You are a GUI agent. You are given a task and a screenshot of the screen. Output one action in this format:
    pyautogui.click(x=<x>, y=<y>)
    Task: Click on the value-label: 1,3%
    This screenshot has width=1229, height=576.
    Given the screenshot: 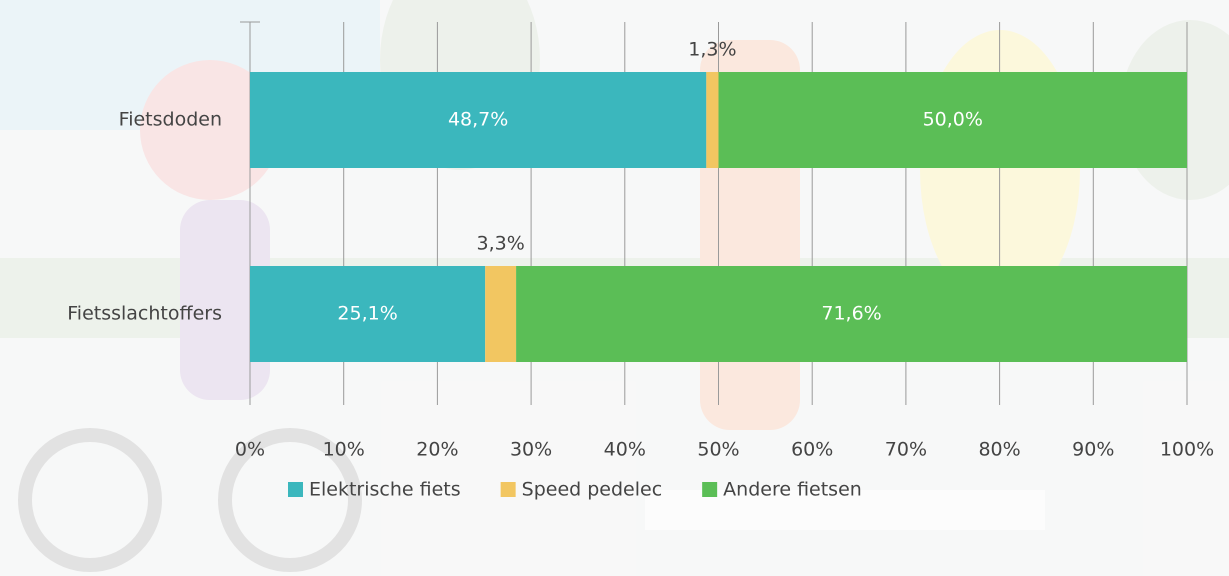 What is the action you would take?
    pyautogui.click(x=712, y=50)
    